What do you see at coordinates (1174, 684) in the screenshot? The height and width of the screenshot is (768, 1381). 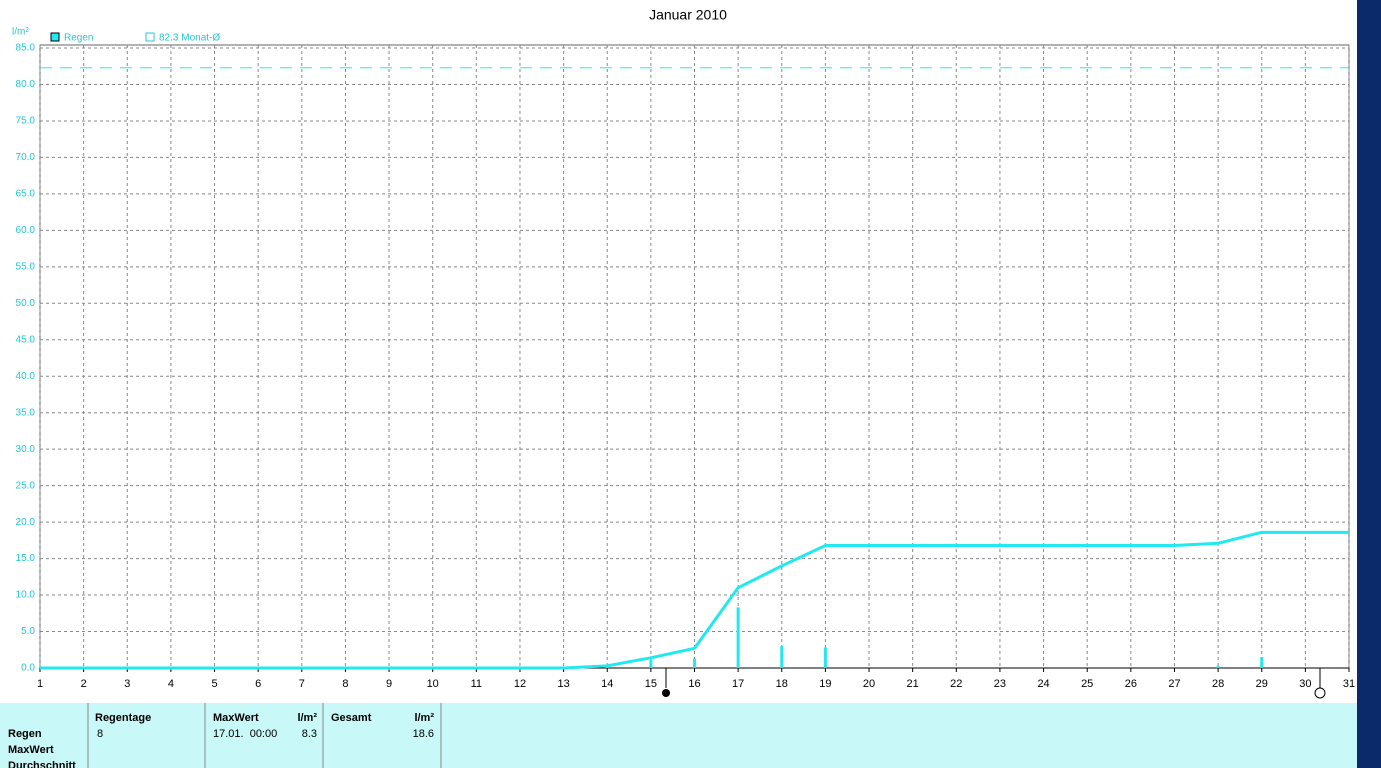 I see `x-tick-label: 27` at bounding box center [1174, 684].